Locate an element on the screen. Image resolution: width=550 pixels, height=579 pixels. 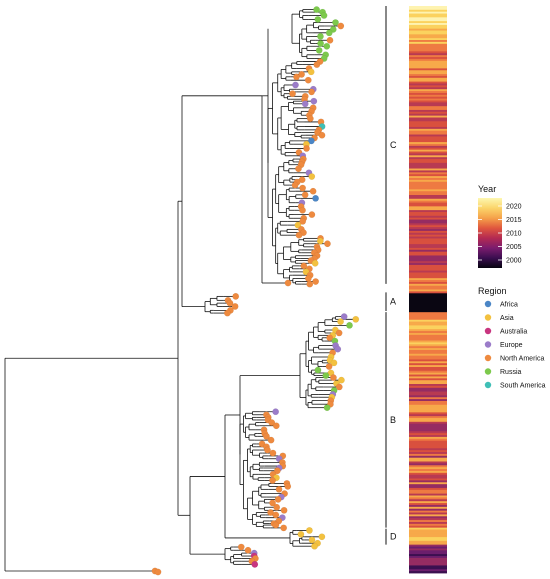
region-label: Asia is located at coordinates (507, 318).